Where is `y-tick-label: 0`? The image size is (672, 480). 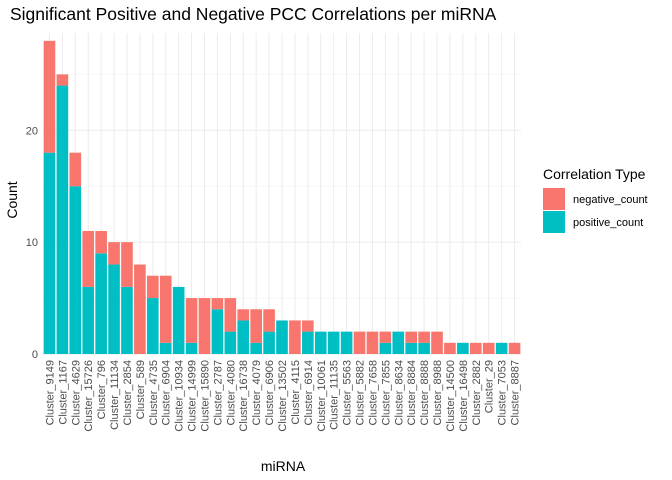 y-tick-label: 0 is located at coordinates (35, 355).